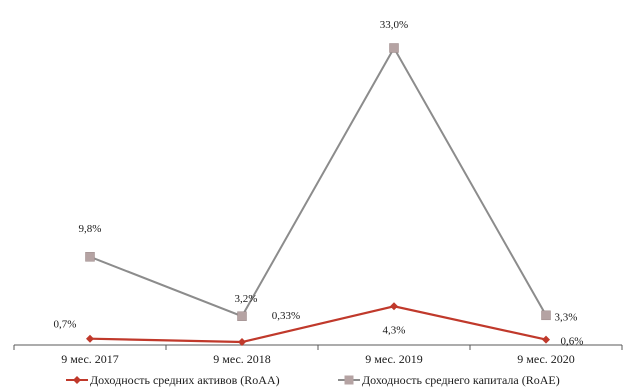 Image resolution: width=624 pixels, height=389 pixels. I want to click on legend-roaa-label: Доходность средних активов (RoAA), so click(185, 380).